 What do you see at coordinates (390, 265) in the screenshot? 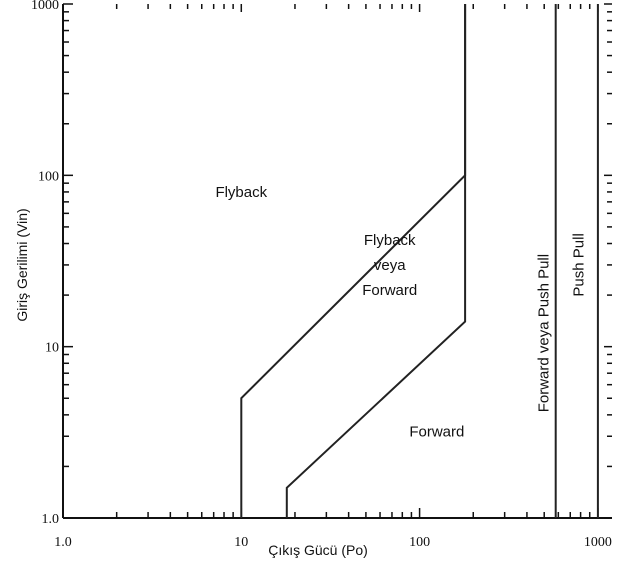
I see `region-label: veya` at bounding box center [390, 265].